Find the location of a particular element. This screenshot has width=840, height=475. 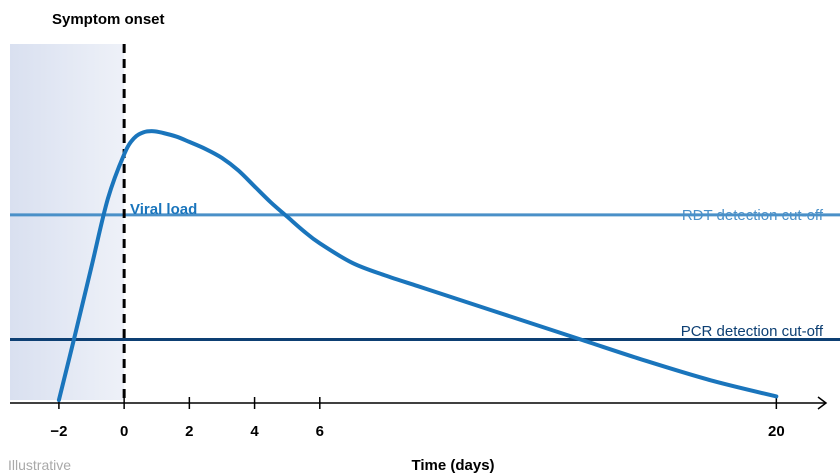

x-tick-label: 2 is located at coordinates (189, 431).